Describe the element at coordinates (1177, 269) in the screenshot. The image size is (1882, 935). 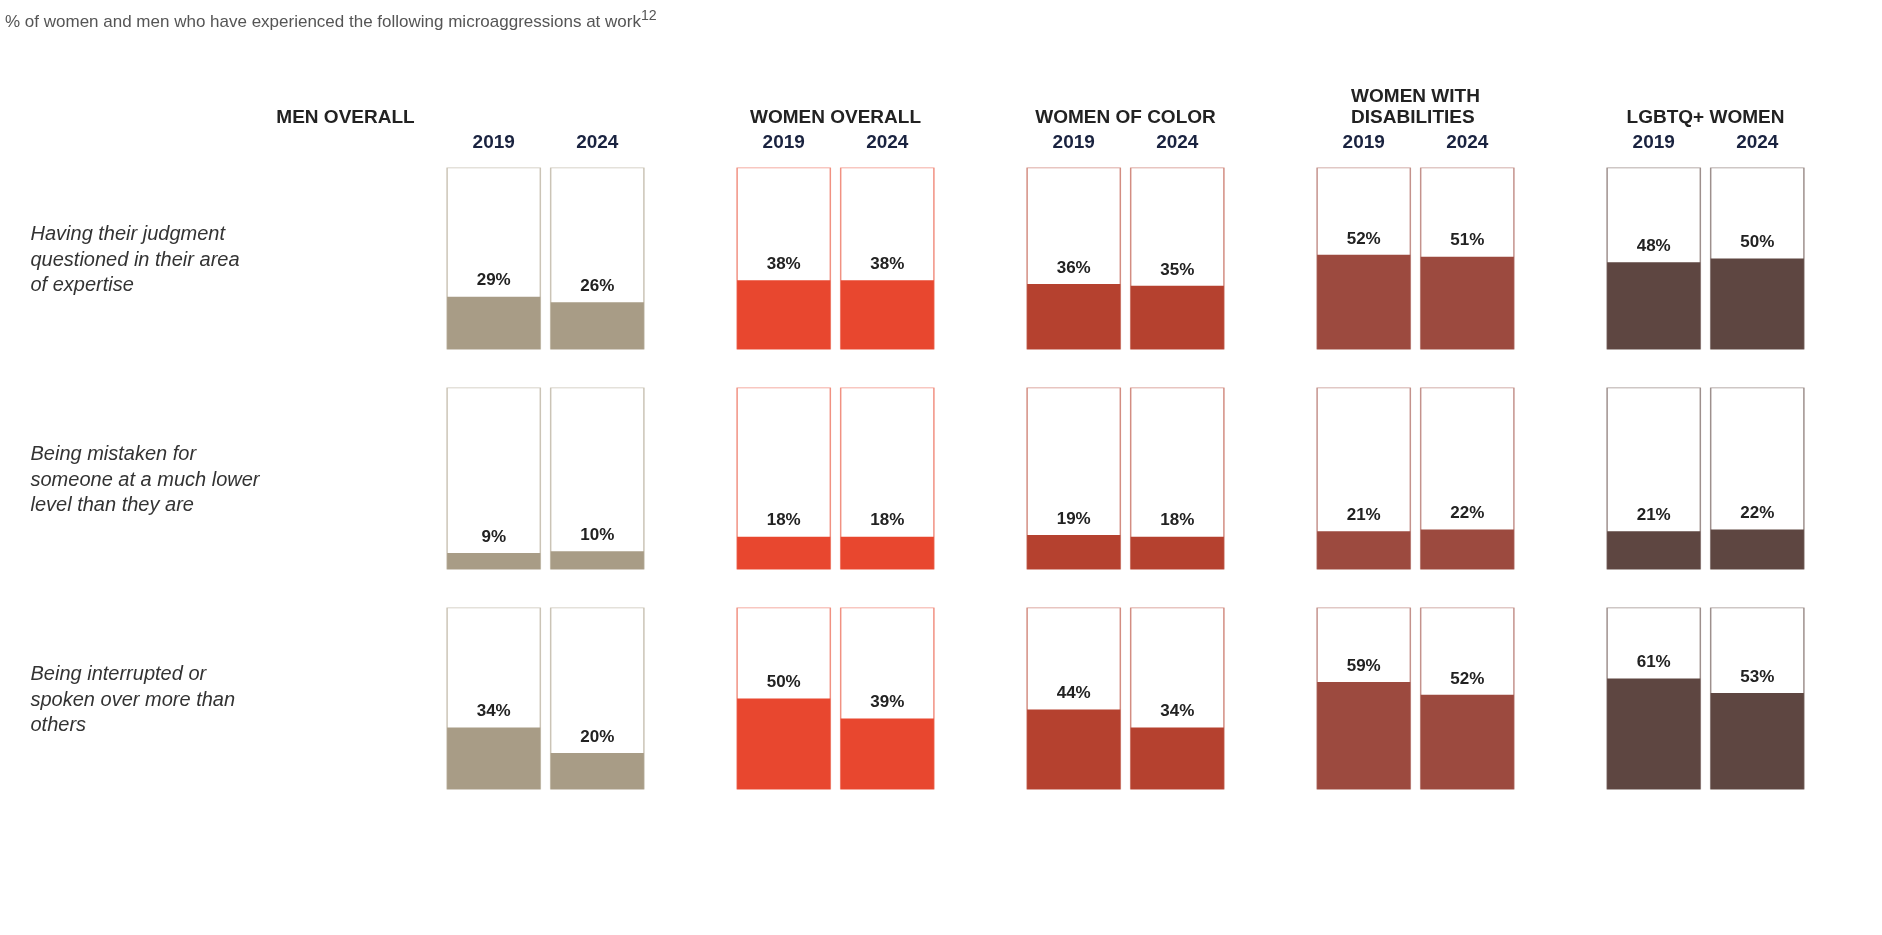
I see `data-label: 35%` at that location.